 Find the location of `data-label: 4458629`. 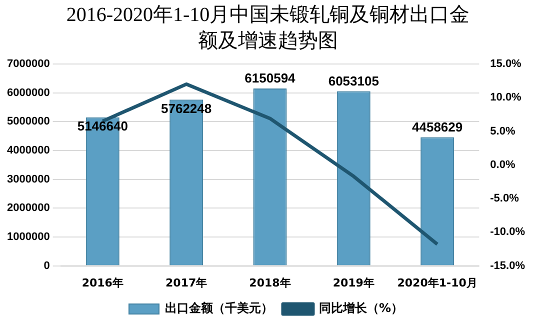

data-label: 4458629 is located at coordinates (437, 126).